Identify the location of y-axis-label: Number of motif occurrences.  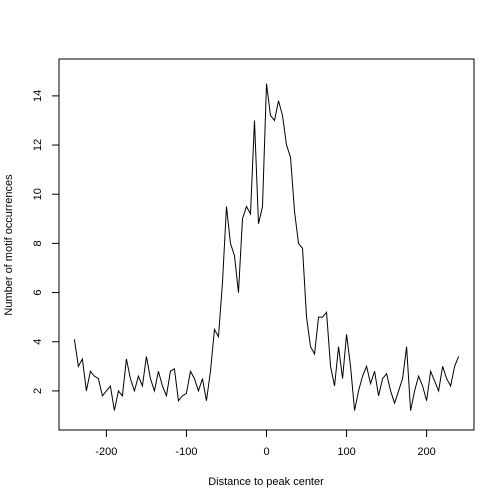
(9, 245).